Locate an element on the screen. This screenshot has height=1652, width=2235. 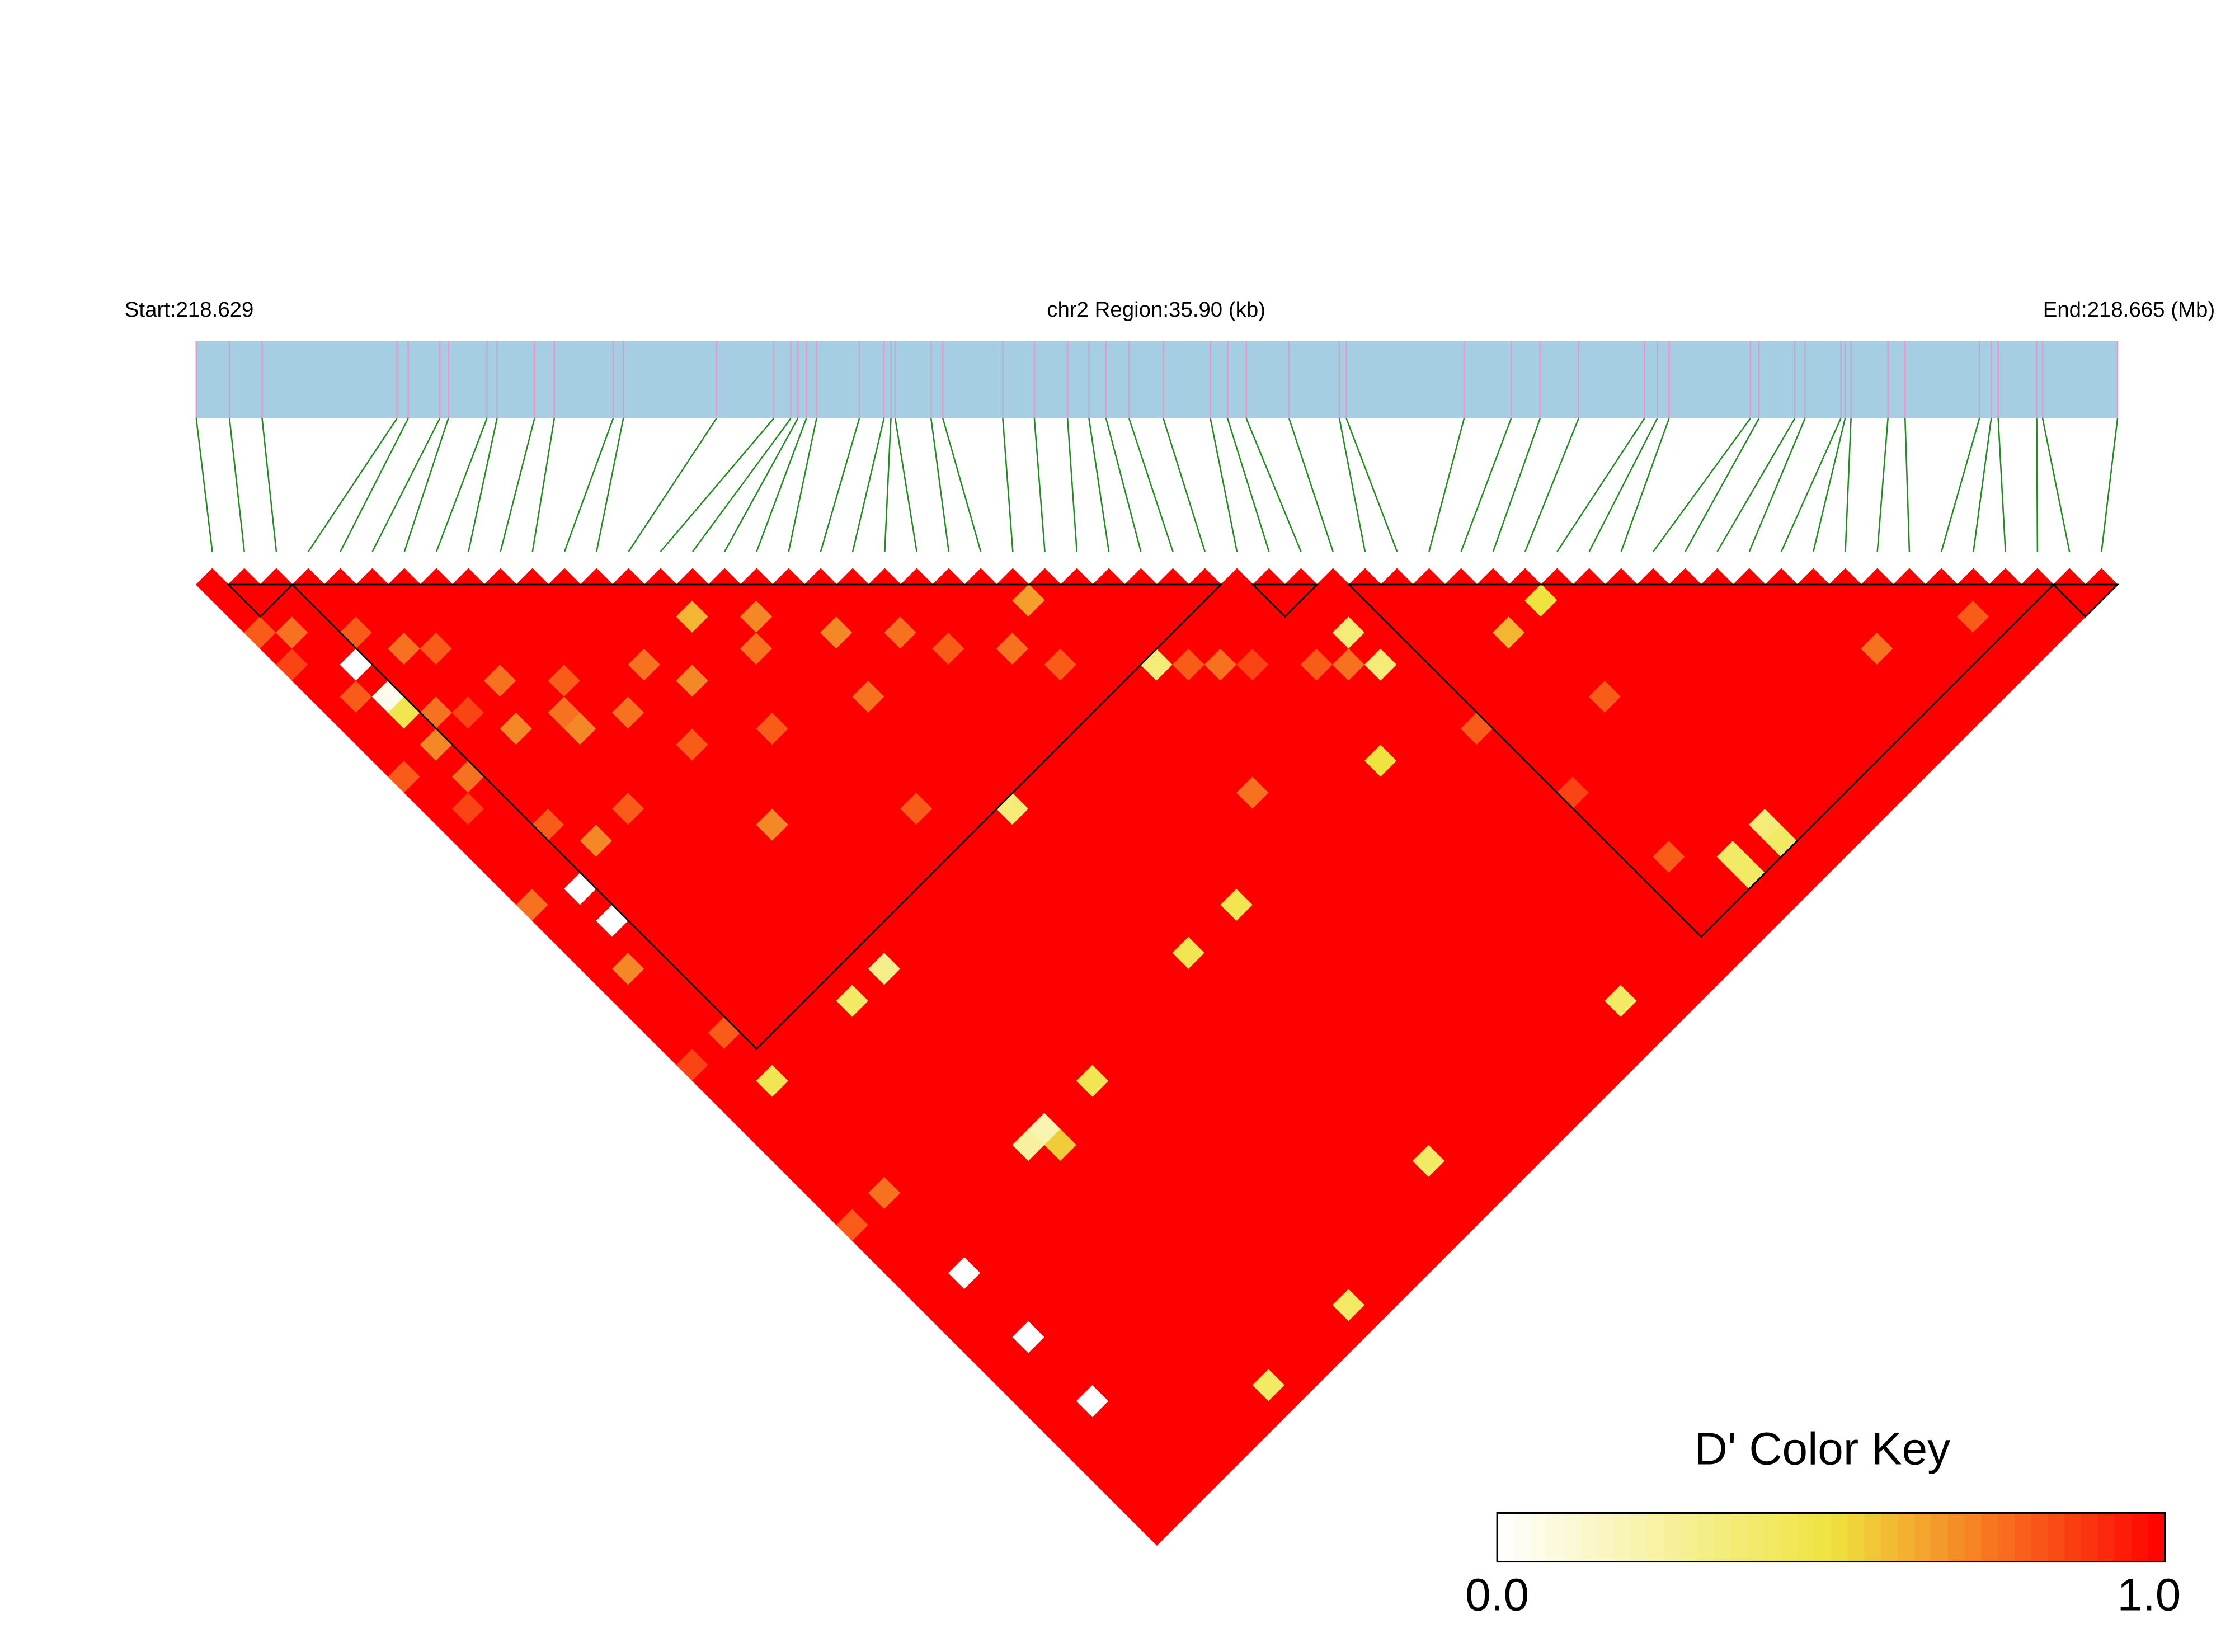
color-key-label: 1.0 is located at coordinates (2149, 1596).